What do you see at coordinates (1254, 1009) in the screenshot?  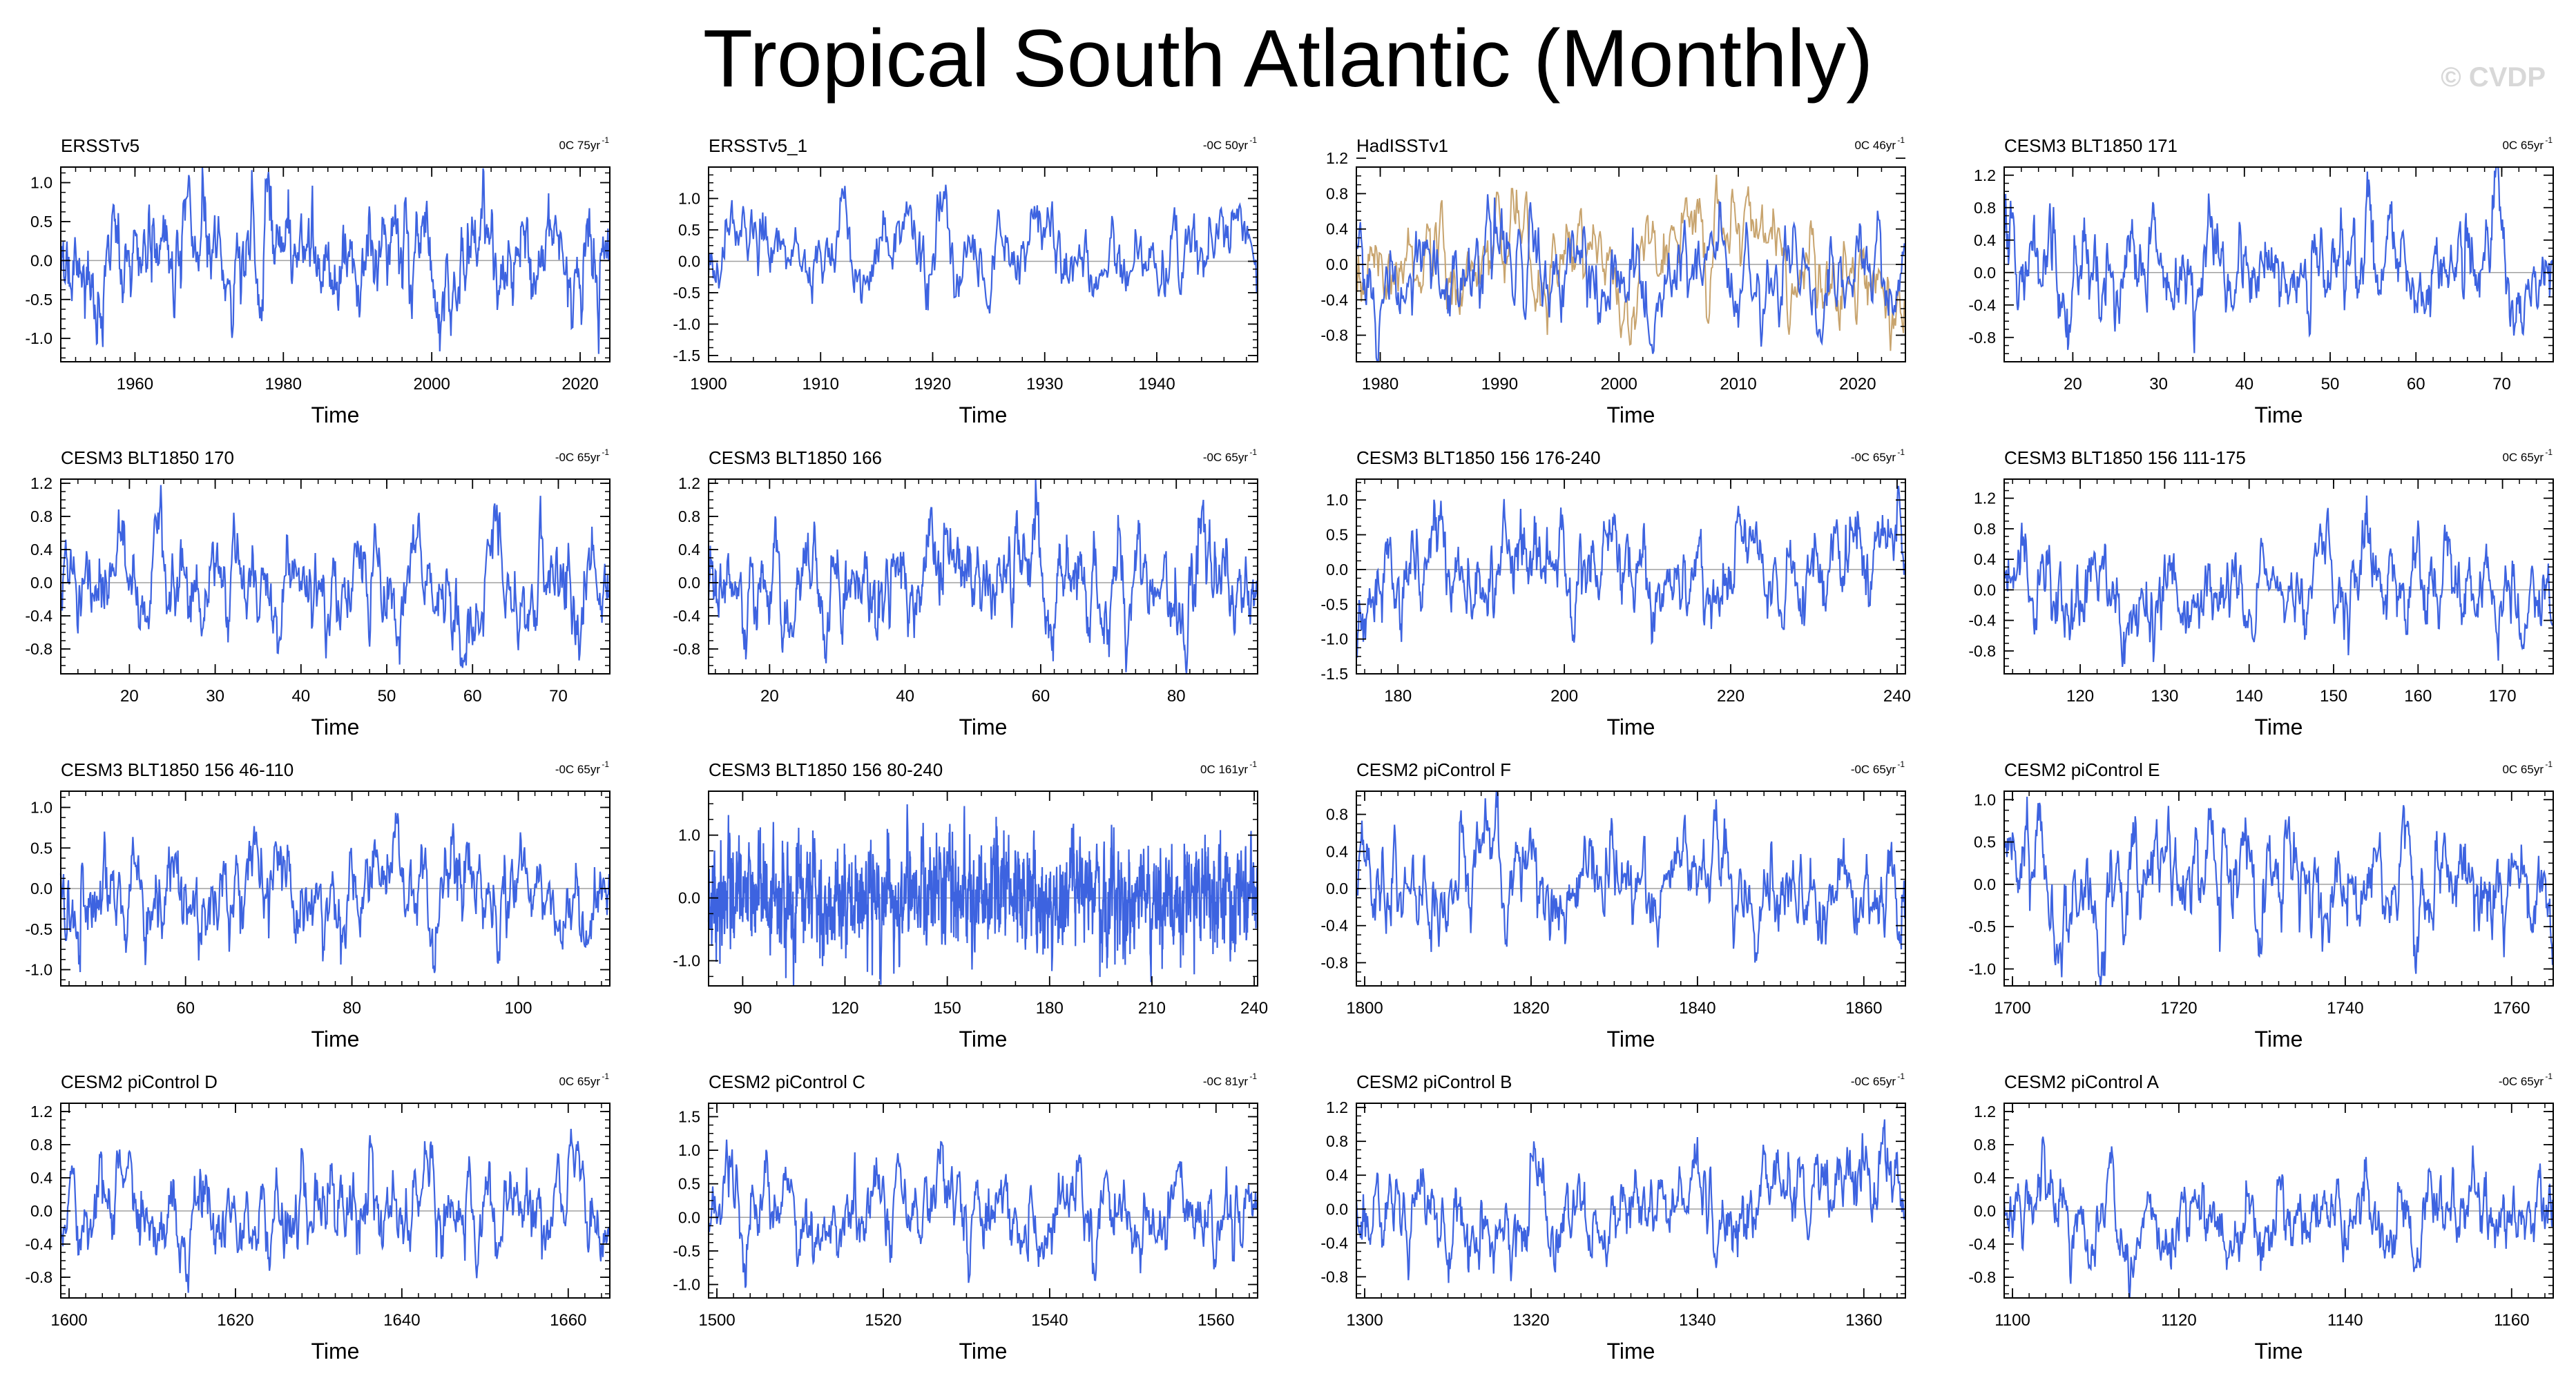 I see `x-tick-label: 240` at bounding box center [1254, 1009].